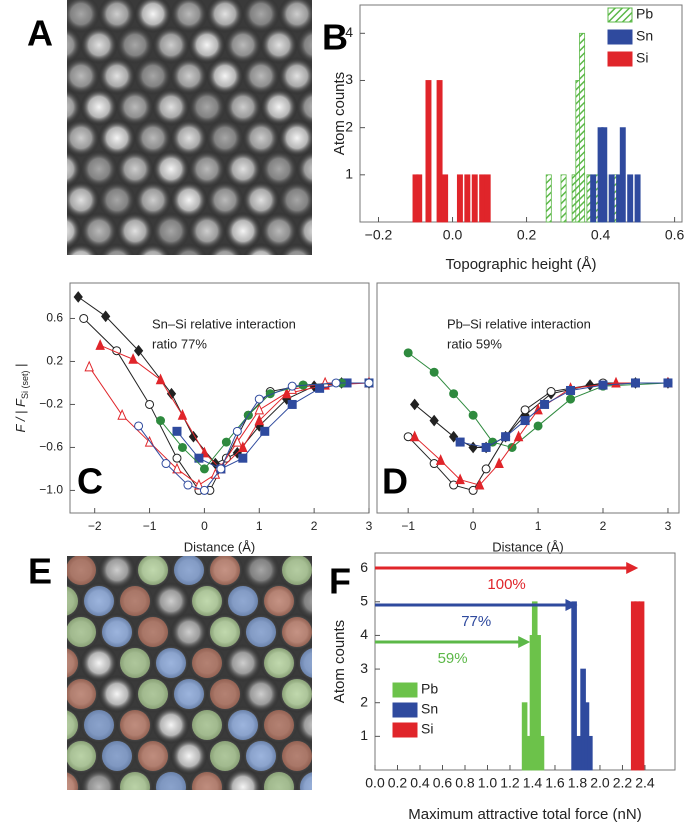 This screenshot has height=827, width=689. Describe the element at coordinates (623, 783) in the screenshot. I see `x-tick-label: 2.2` at that location.